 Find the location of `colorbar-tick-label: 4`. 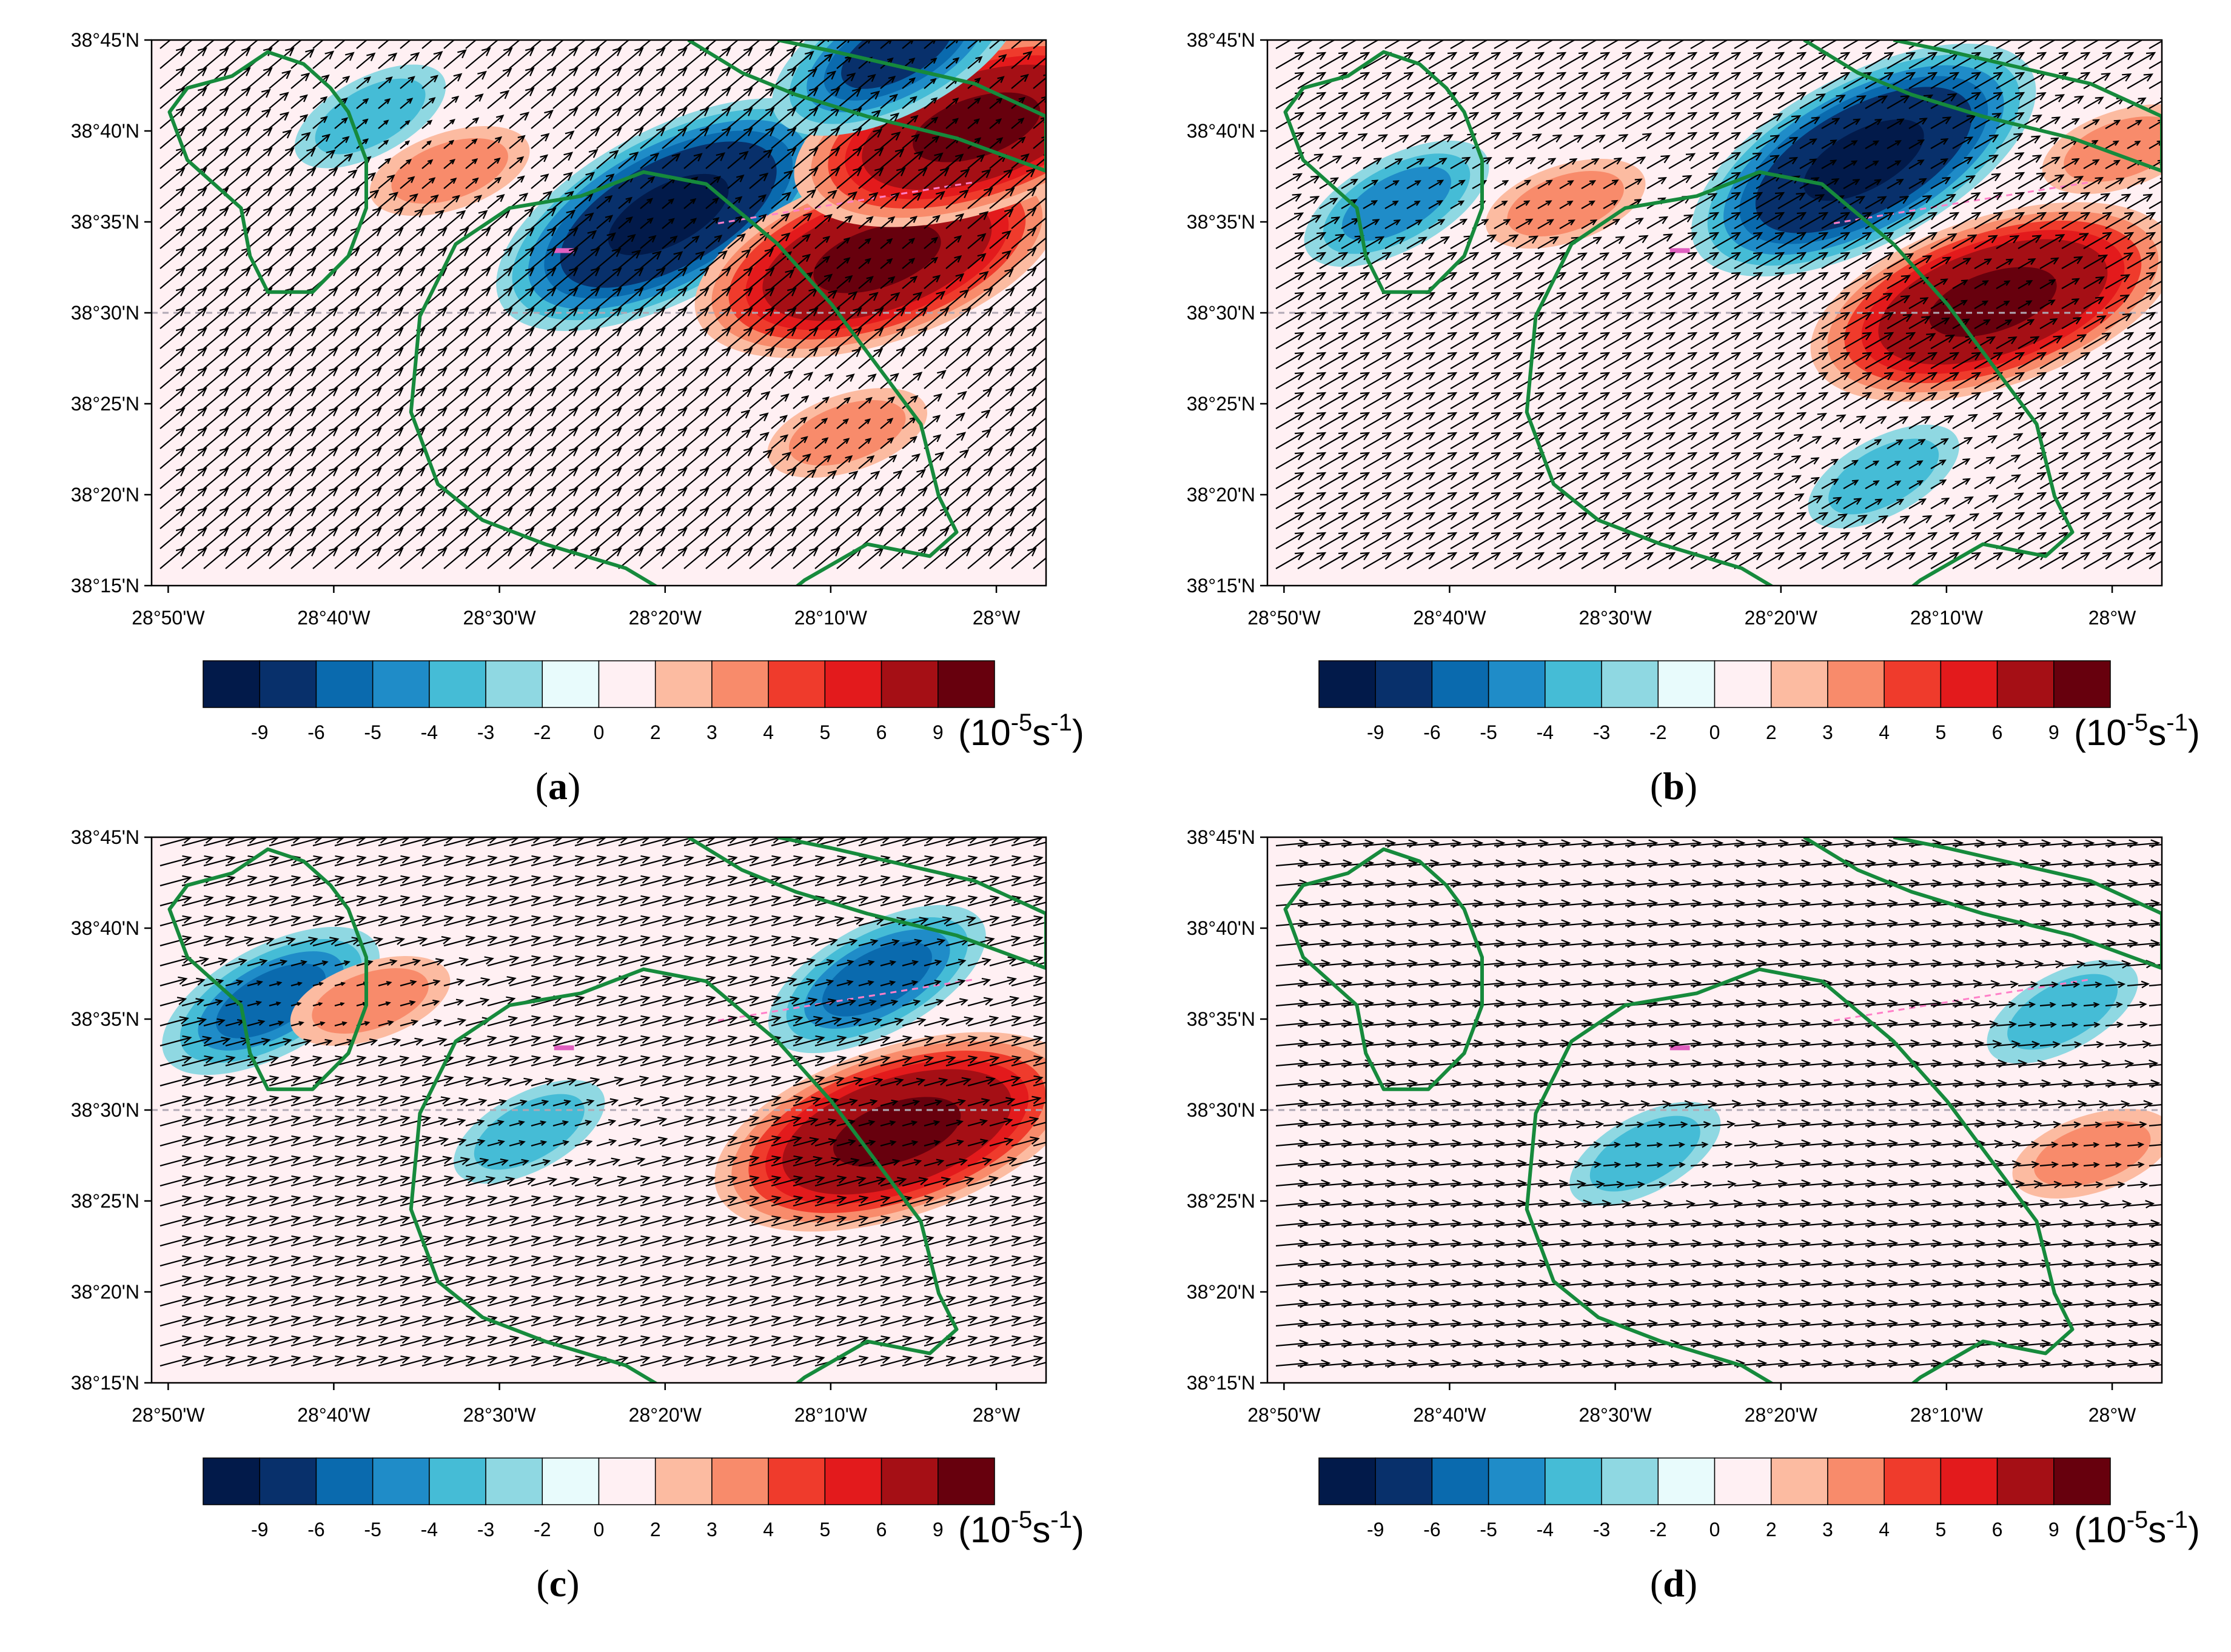

colorbar-tick-label: 4 is located at coordinates (1884, 732).